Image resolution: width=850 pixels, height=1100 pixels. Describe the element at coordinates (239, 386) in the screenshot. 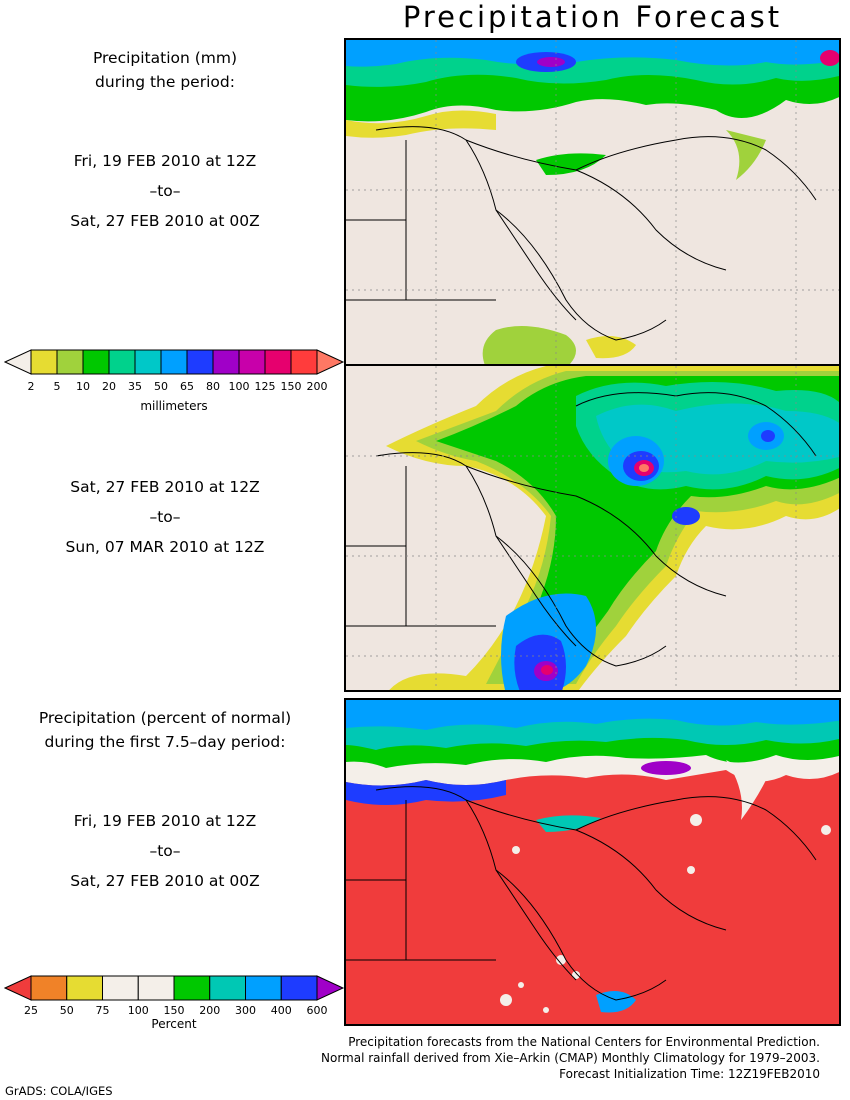

I see `legend-mm-tick-label: 100` at that location.